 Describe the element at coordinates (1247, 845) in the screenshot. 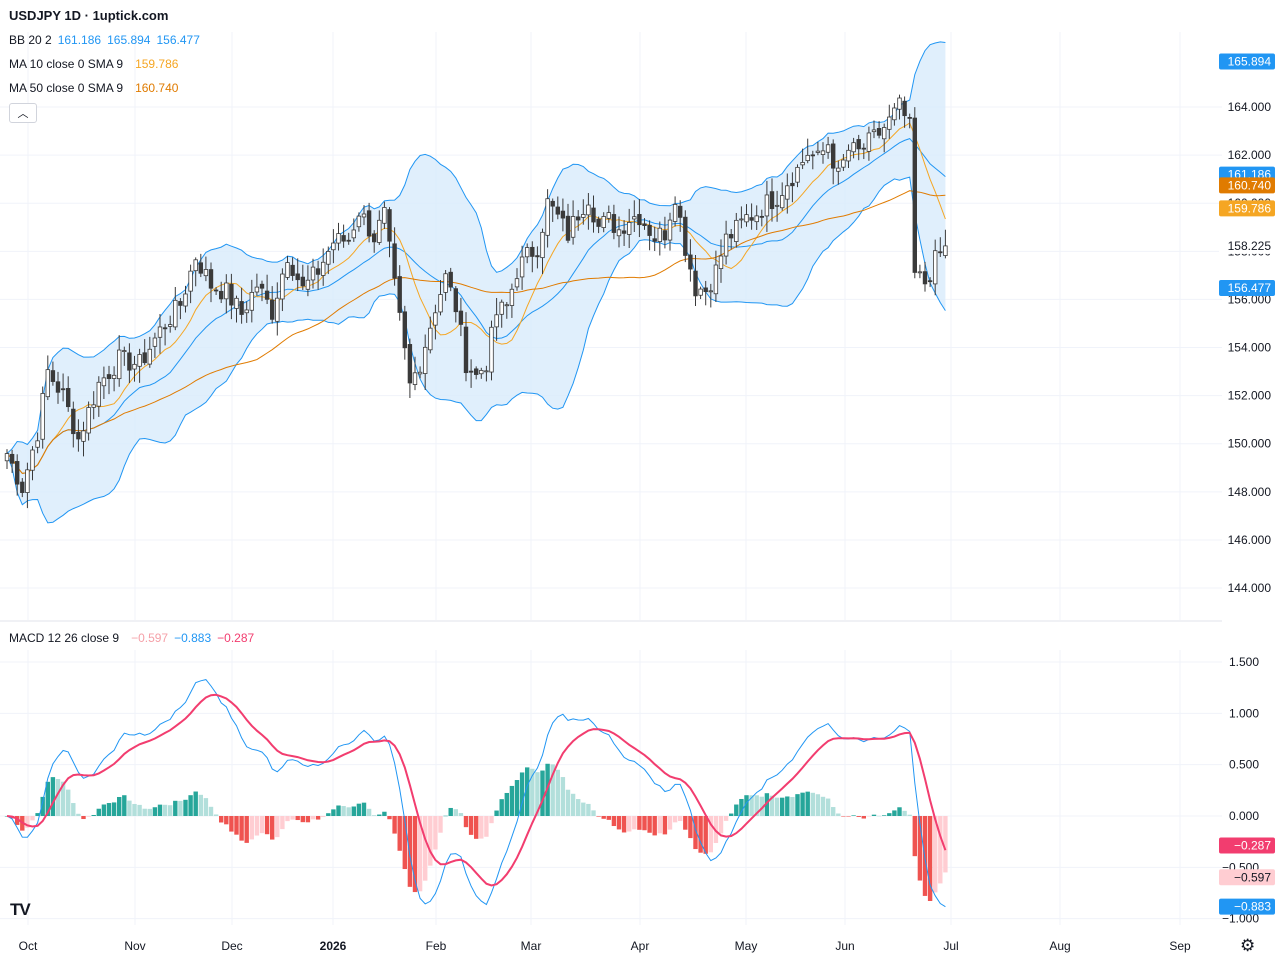

I see `macd-label-bg` at that location.